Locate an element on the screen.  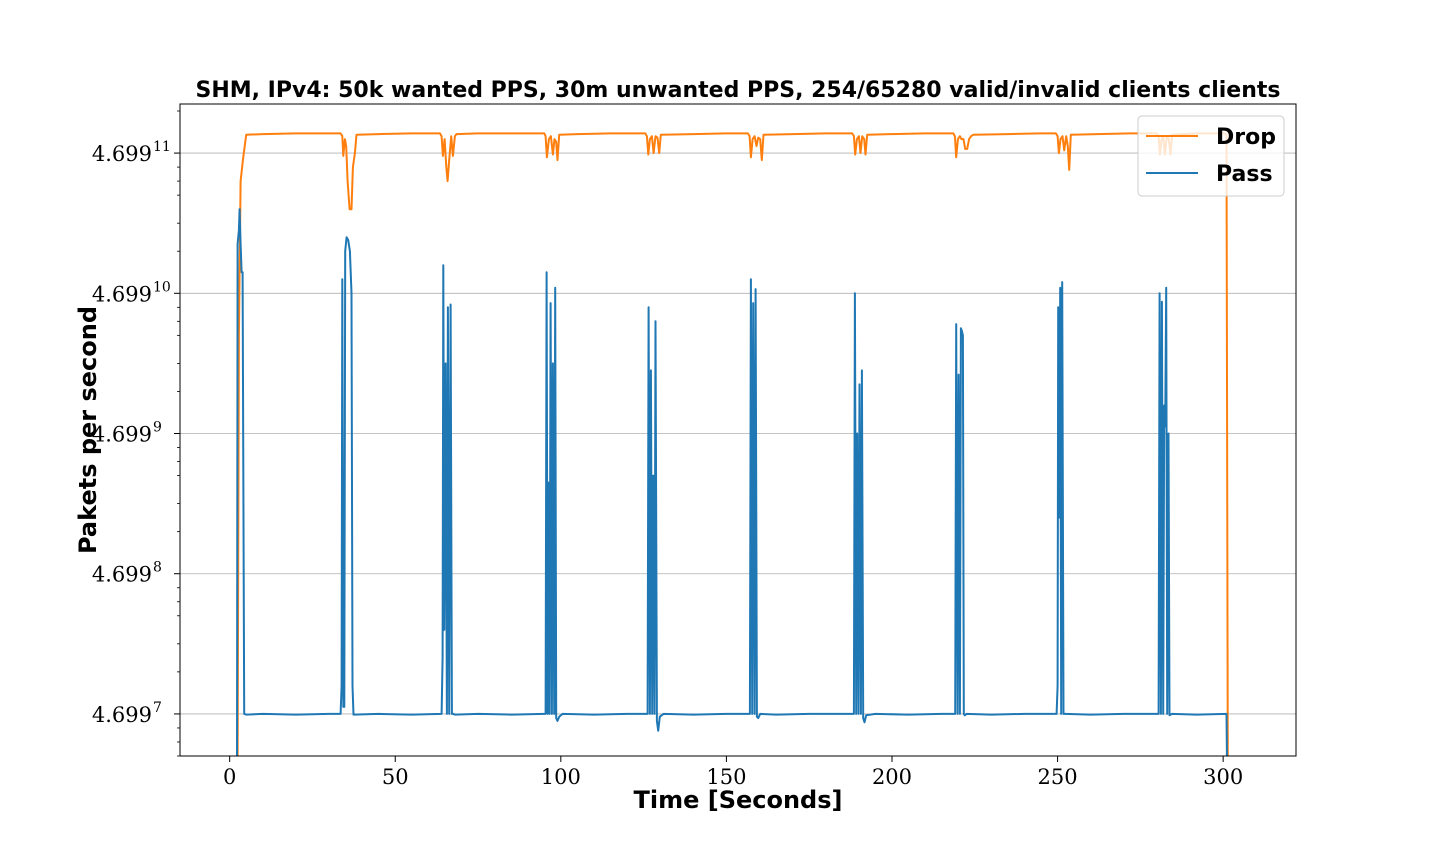
x-axis-ticks: 0 50 100 150 200 250 300 is located at coordinates (733, 772).